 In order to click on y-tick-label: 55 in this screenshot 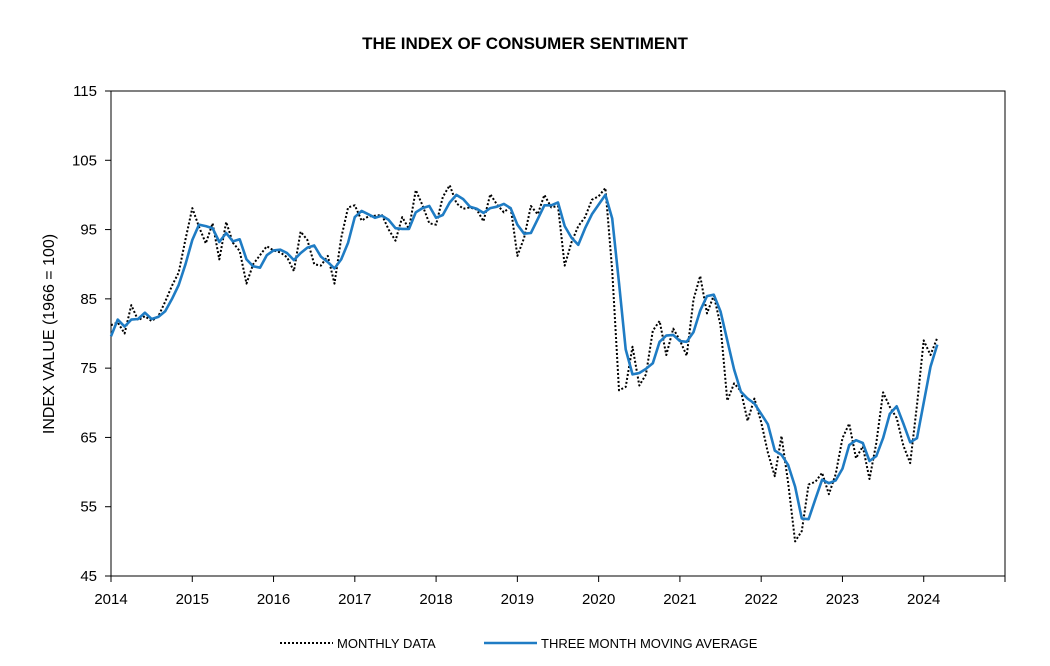, I will do `click(88, 507)`.